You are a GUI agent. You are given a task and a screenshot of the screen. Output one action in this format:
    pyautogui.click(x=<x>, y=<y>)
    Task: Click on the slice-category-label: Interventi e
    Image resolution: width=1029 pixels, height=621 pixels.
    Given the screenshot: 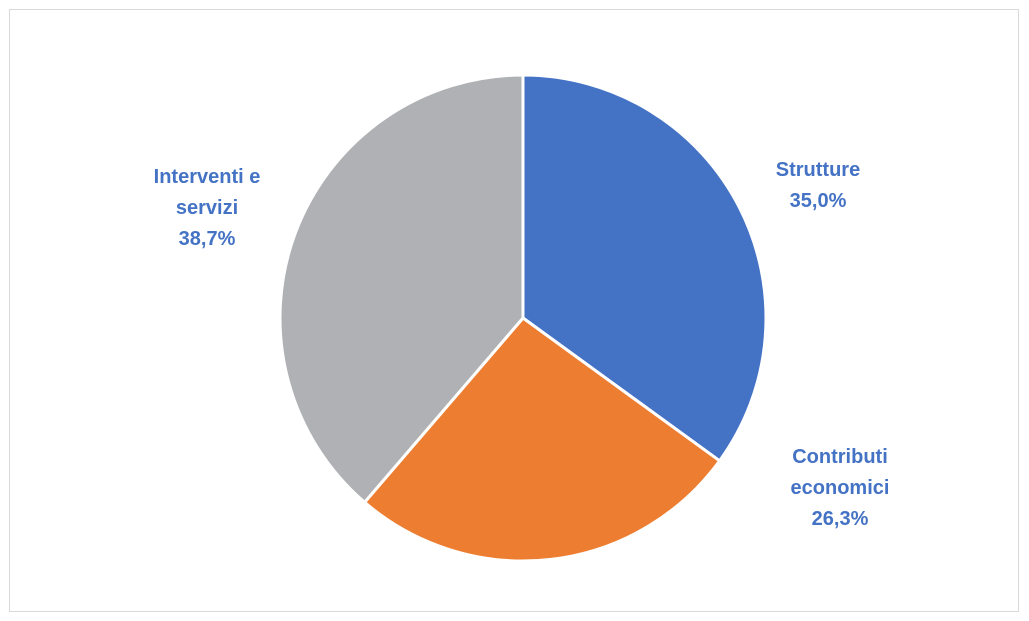 What is the action you would take?
    pyautogui.click(x=207, y=177)
    